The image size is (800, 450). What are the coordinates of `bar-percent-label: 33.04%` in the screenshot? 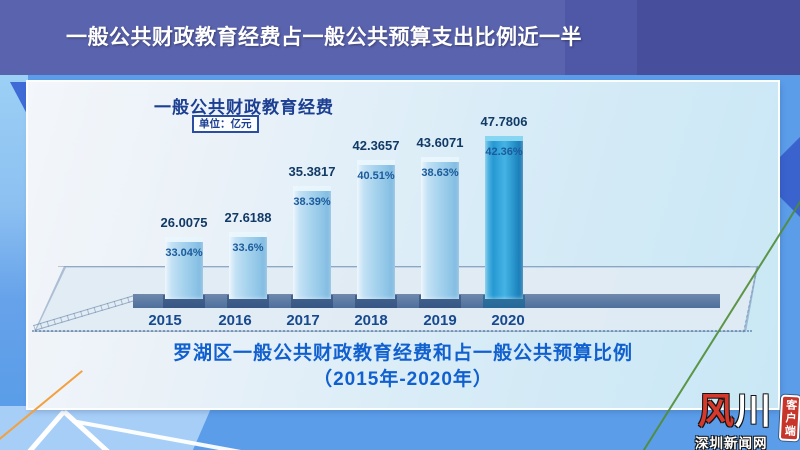 It's located at (184, 253).